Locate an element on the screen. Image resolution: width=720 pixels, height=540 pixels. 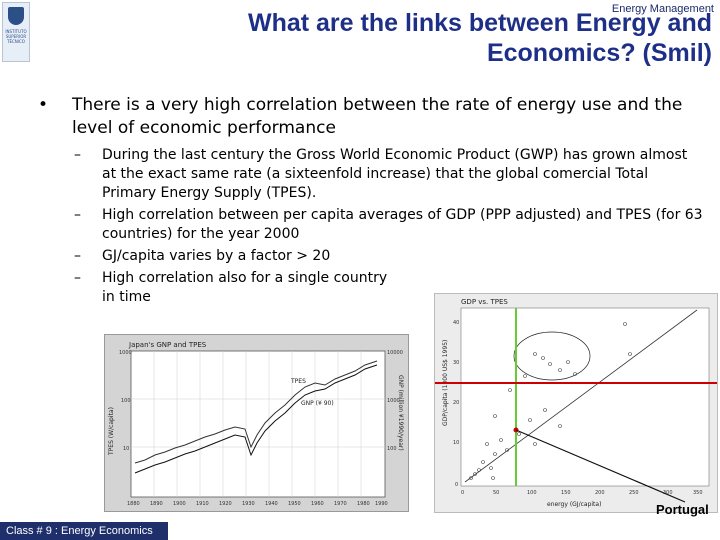
course-label: Energy Management is located at coordinates (662, 9).